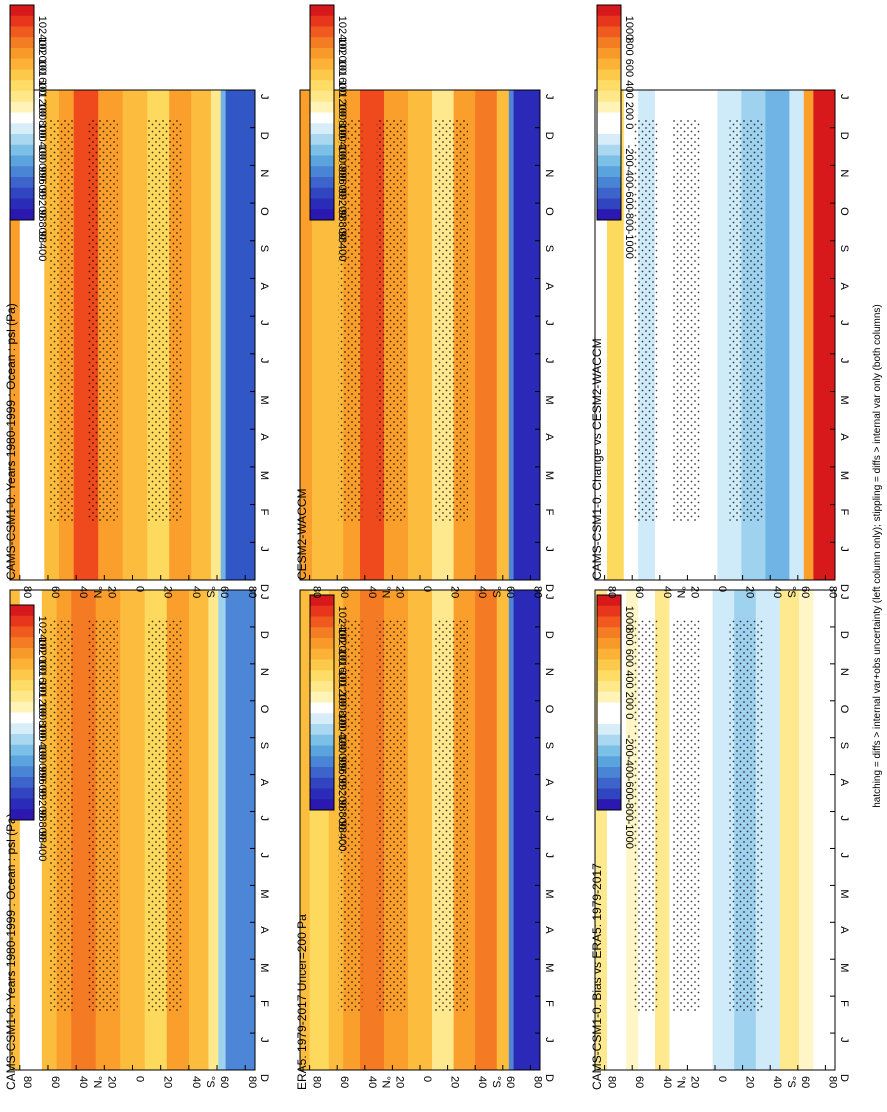  Describe the element at coordinates (629, 810) in the screenshot. I see `colorbar-label: -800` at that location.